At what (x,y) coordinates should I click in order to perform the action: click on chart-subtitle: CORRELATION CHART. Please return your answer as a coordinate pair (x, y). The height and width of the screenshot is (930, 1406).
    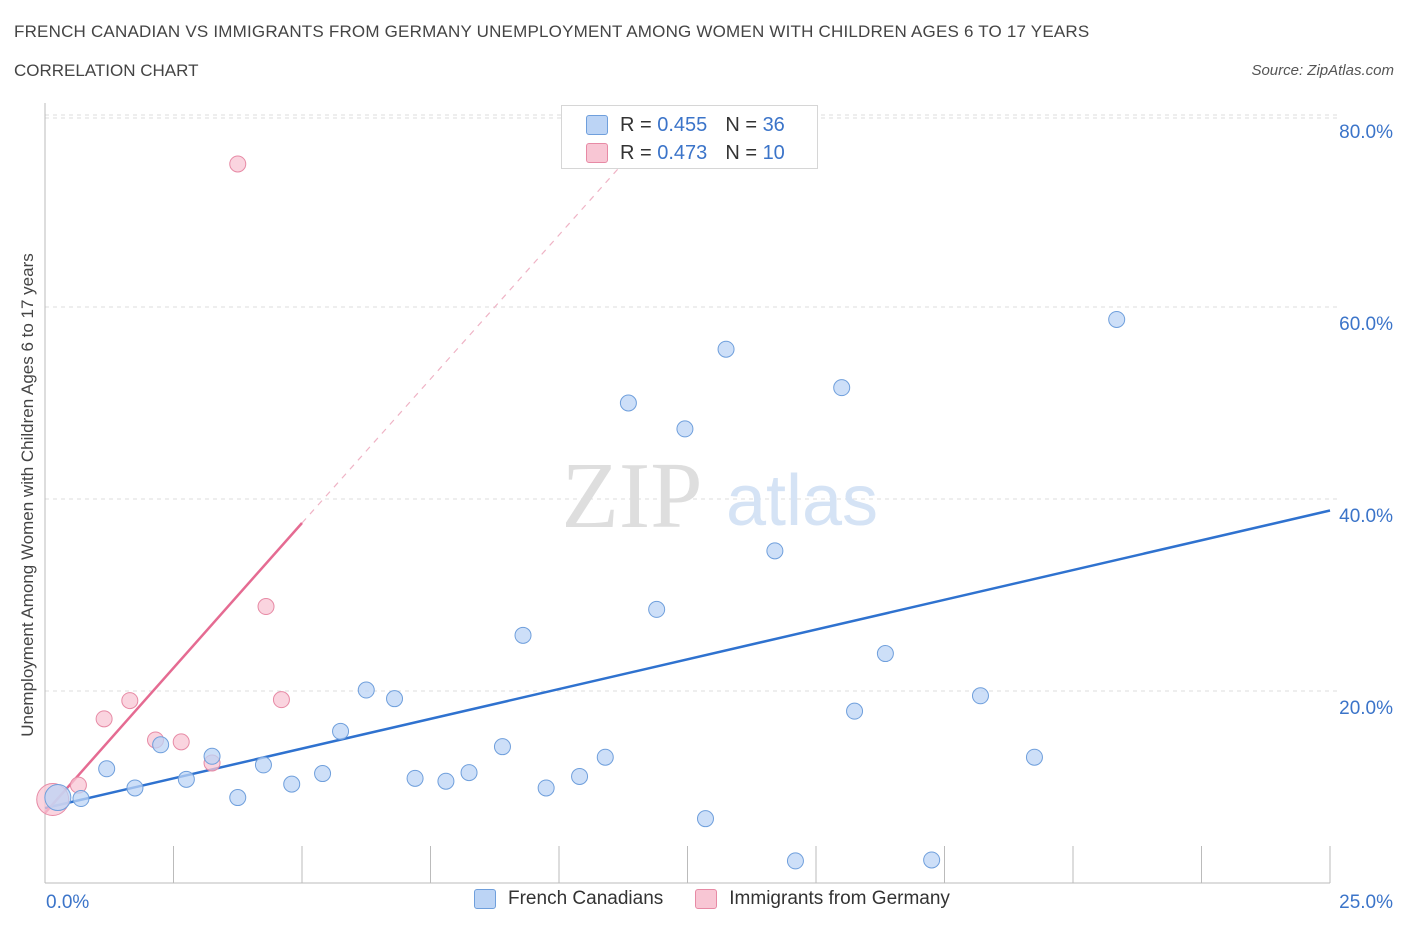
    Looking at the image, I should click on (106, 70).